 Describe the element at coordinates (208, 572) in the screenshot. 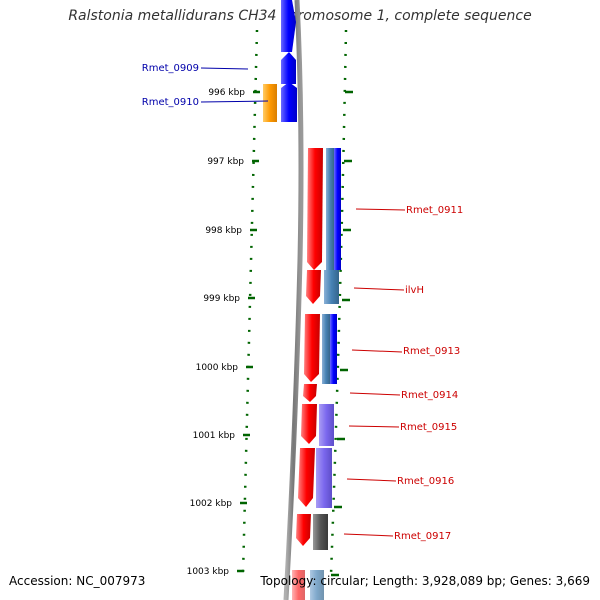

I see `scale-tick-label: 1003 kbp` at that location.